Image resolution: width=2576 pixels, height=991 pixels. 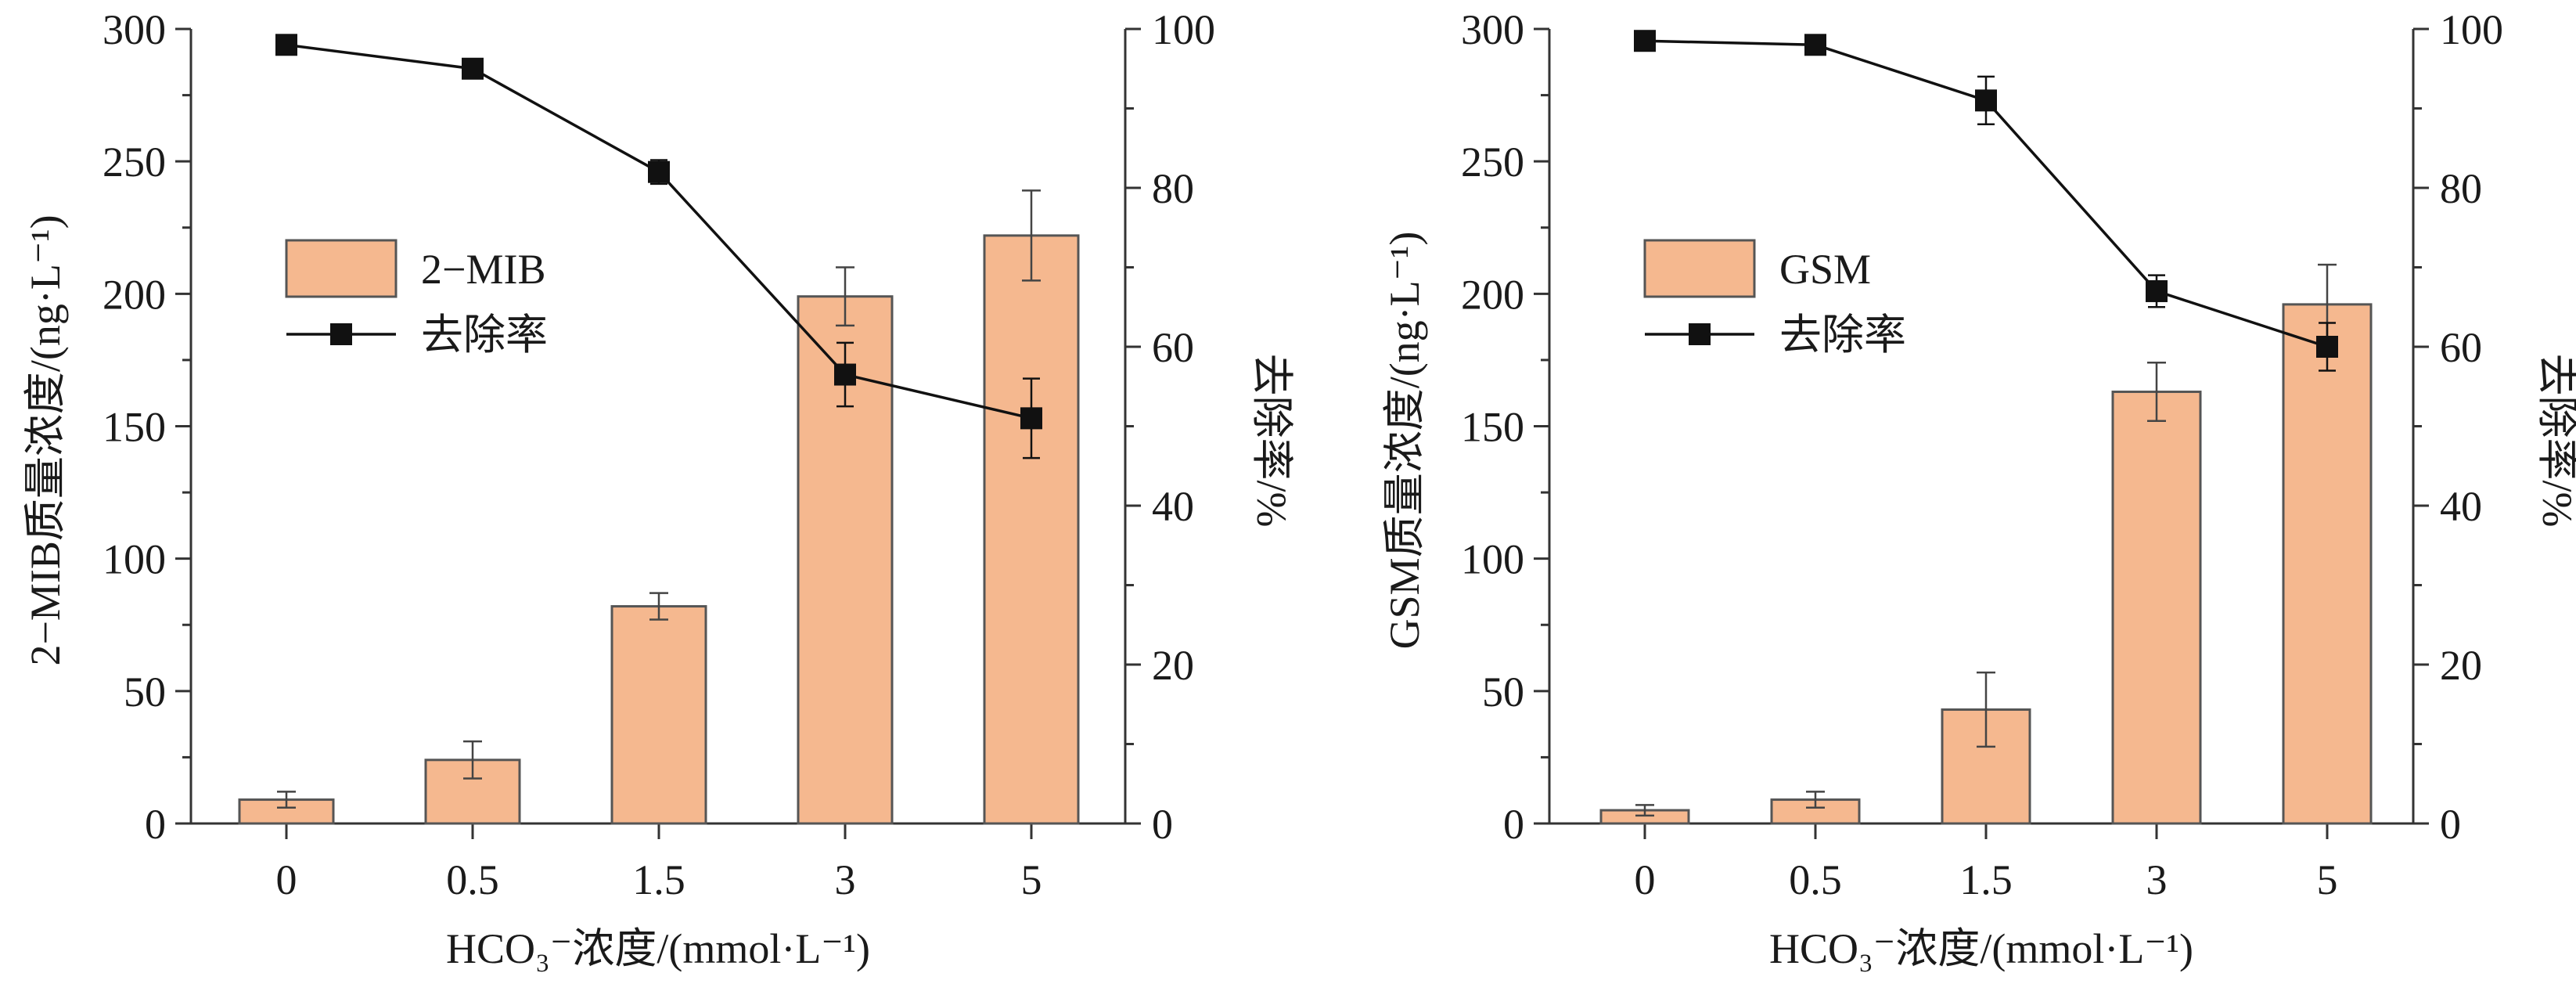 What do you see at coordinates (1404, 441) in the screenshot?
I see `y-axis-title: GSM质量浓度/(ng·L⁻¹)` at bounding box center [1404, 441].